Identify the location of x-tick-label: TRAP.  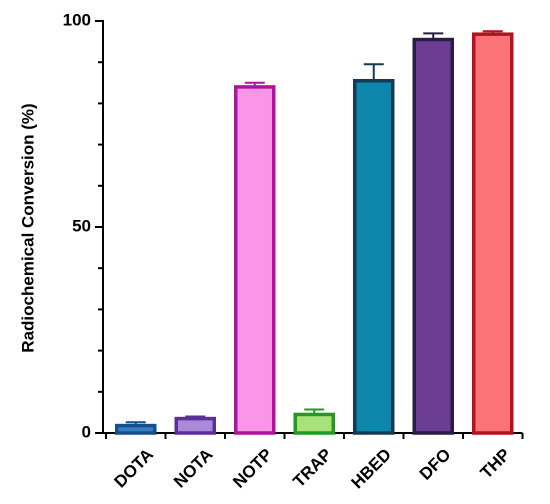
(312, 468).